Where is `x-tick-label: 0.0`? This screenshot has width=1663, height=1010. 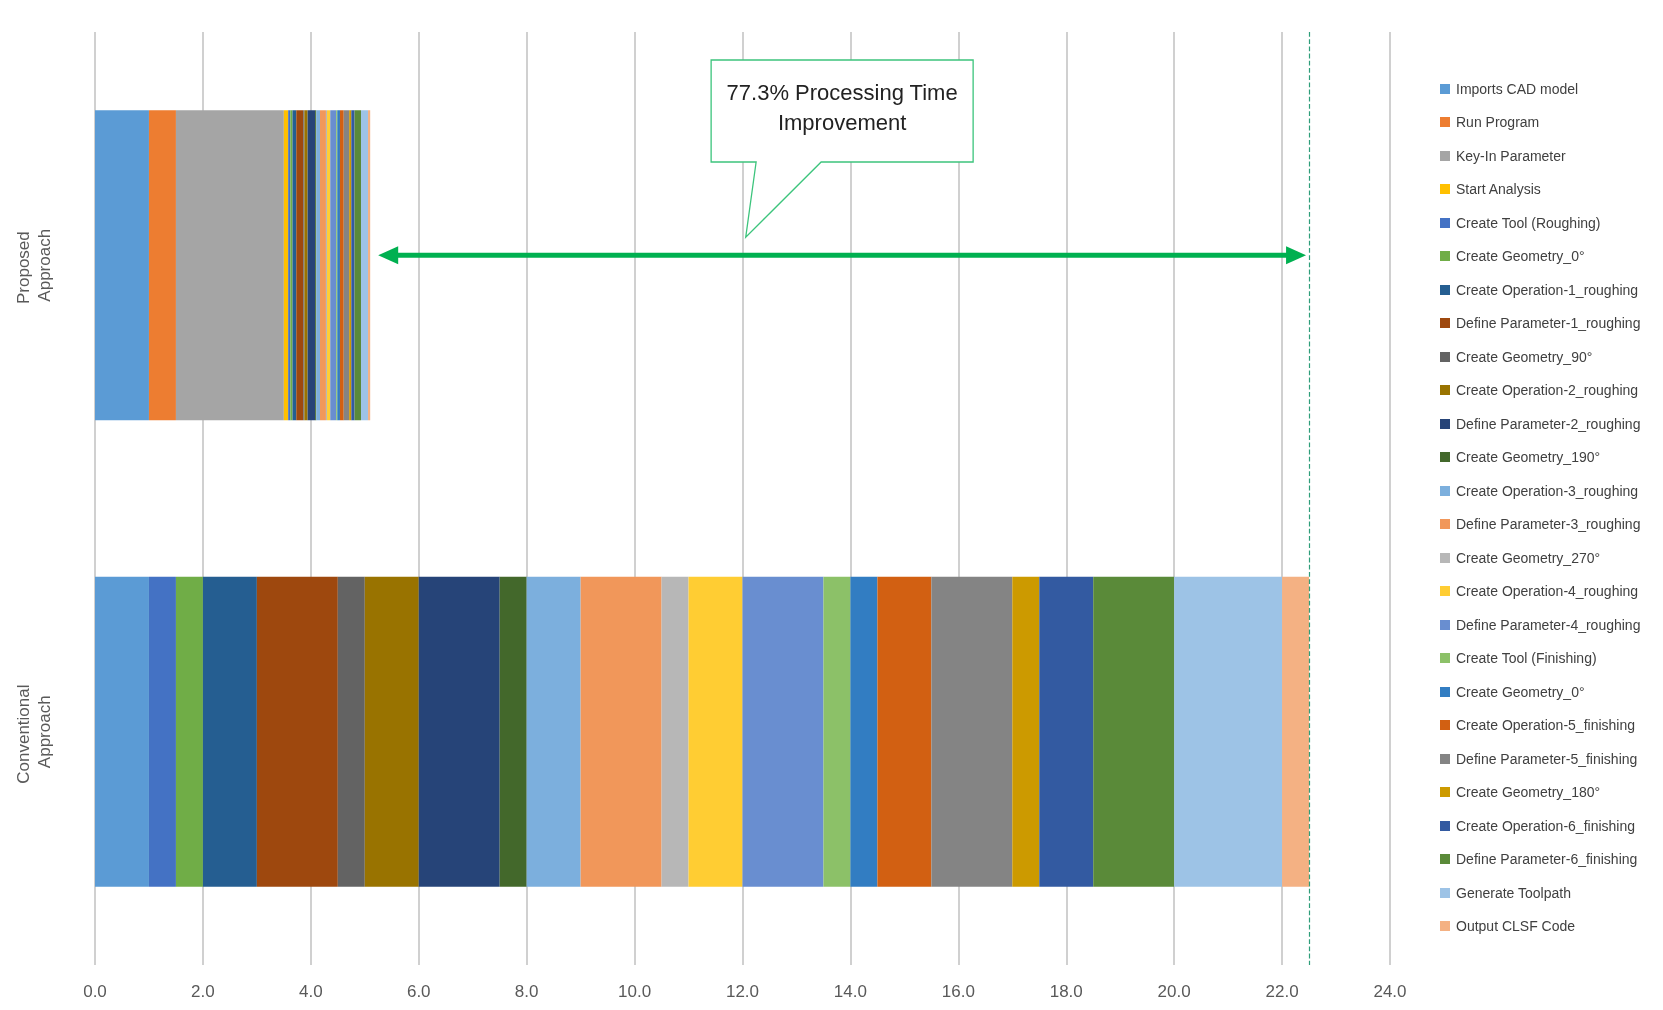 x-tick-label: 0.0 is located at coordinates (95, 991).